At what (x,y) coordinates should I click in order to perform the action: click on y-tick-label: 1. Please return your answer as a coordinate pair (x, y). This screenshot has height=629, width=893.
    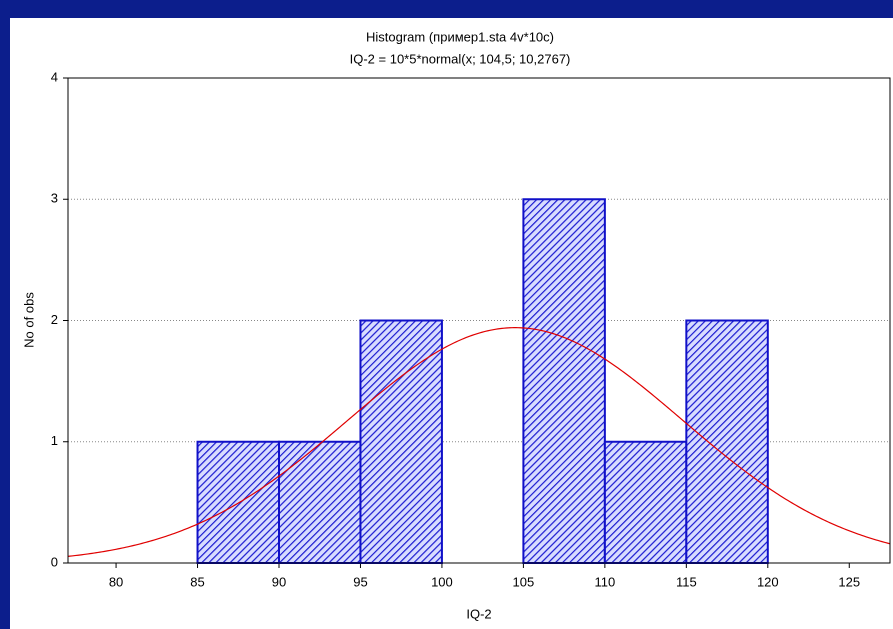
    Looking at the image, I should click on (54, 440).